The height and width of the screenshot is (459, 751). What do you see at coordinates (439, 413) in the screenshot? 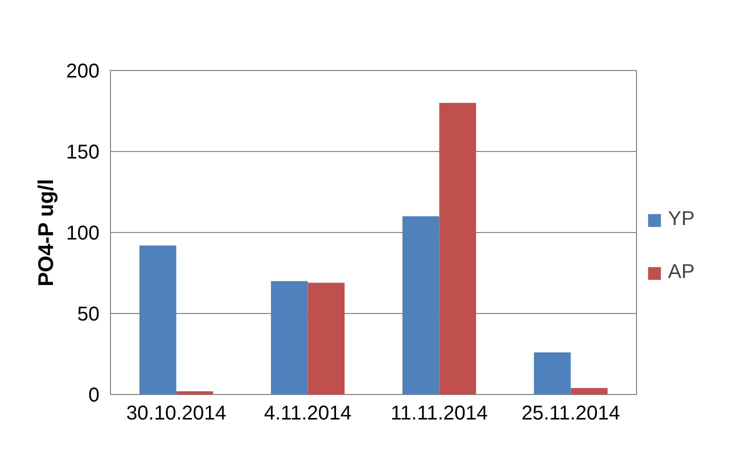
I see `x-tick-label: 11.11.2014` at bounding box center [439, 413].